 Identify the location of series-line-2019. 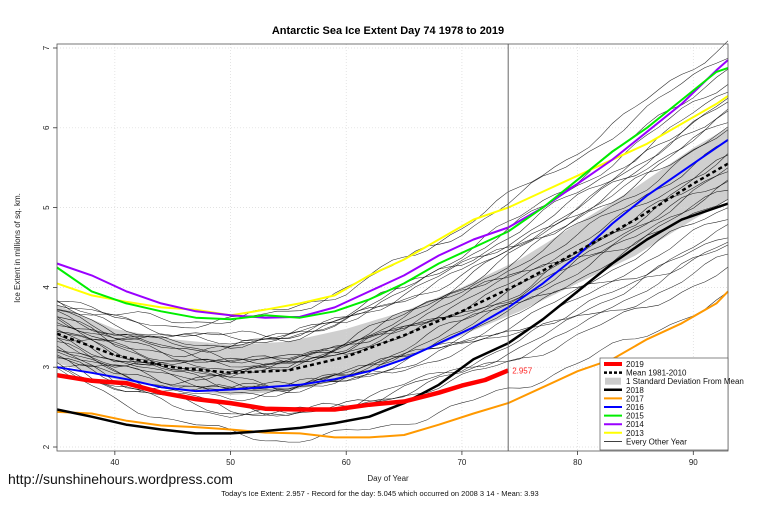
(283, 390).